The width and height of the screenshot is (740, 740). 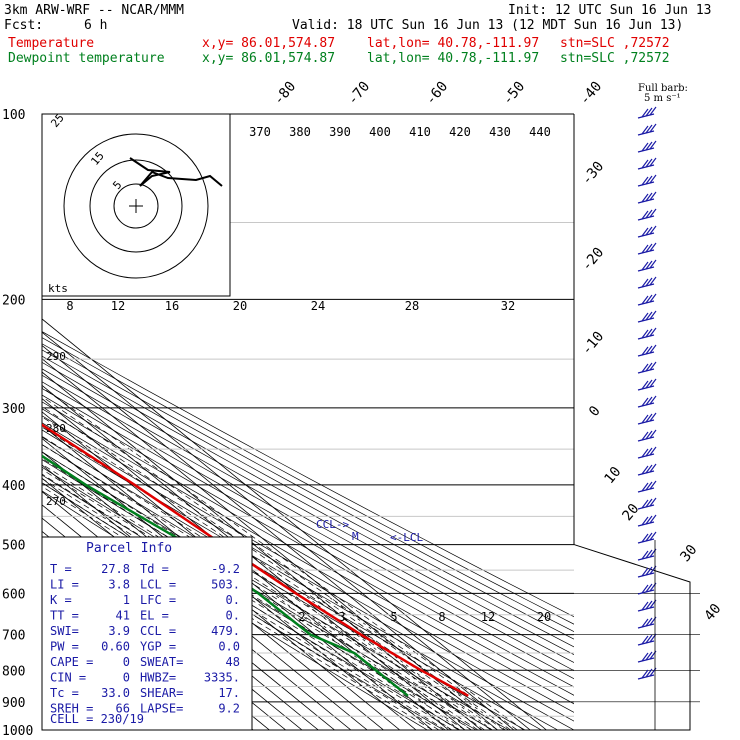 What do you see at coordinates (225, 631) in the screenshot?
I see `parcel-value: 479.` at bounding box center [225, 631].